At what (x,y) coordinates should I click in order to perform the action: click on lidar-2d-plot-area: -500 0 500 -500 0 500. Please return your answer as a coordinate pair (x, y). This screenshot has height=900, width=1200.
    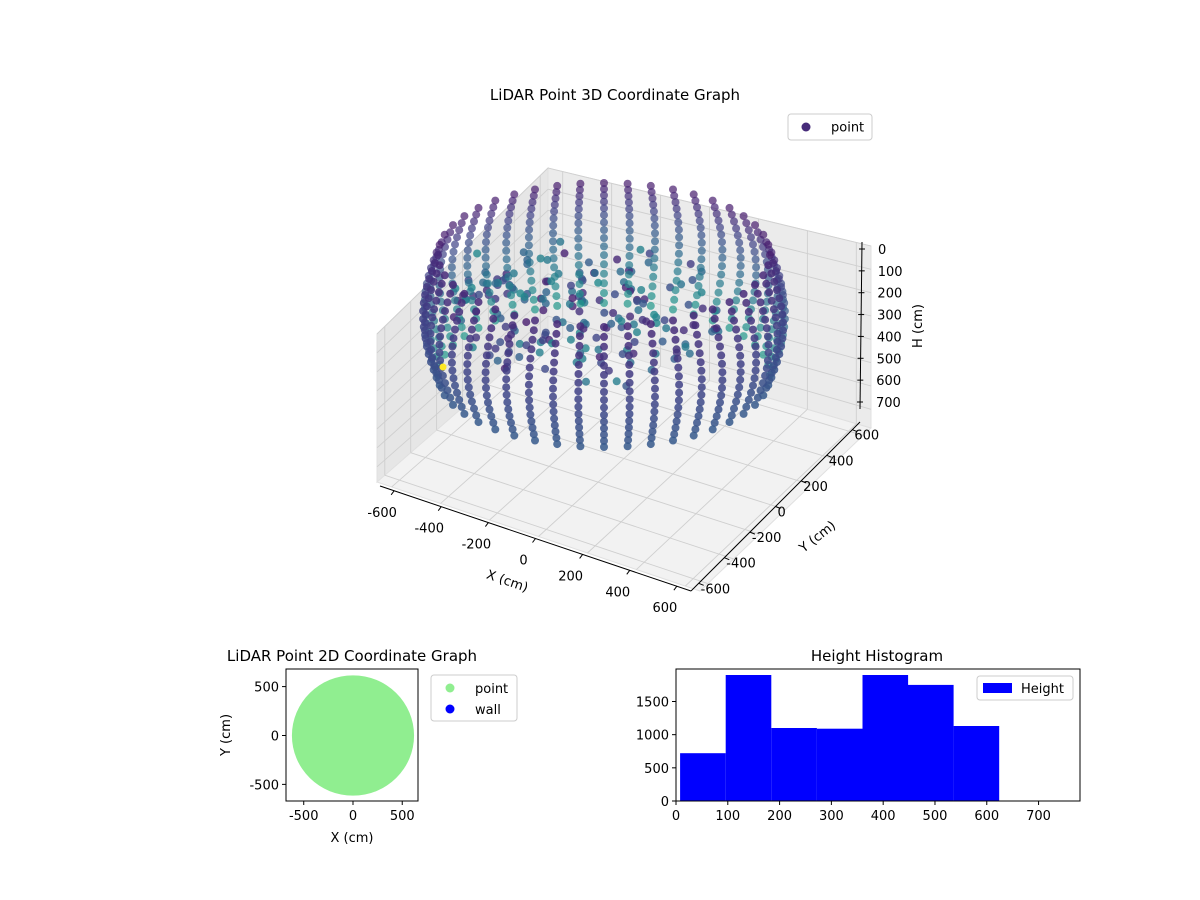
    Looking at the image, I should click on (334, 746).